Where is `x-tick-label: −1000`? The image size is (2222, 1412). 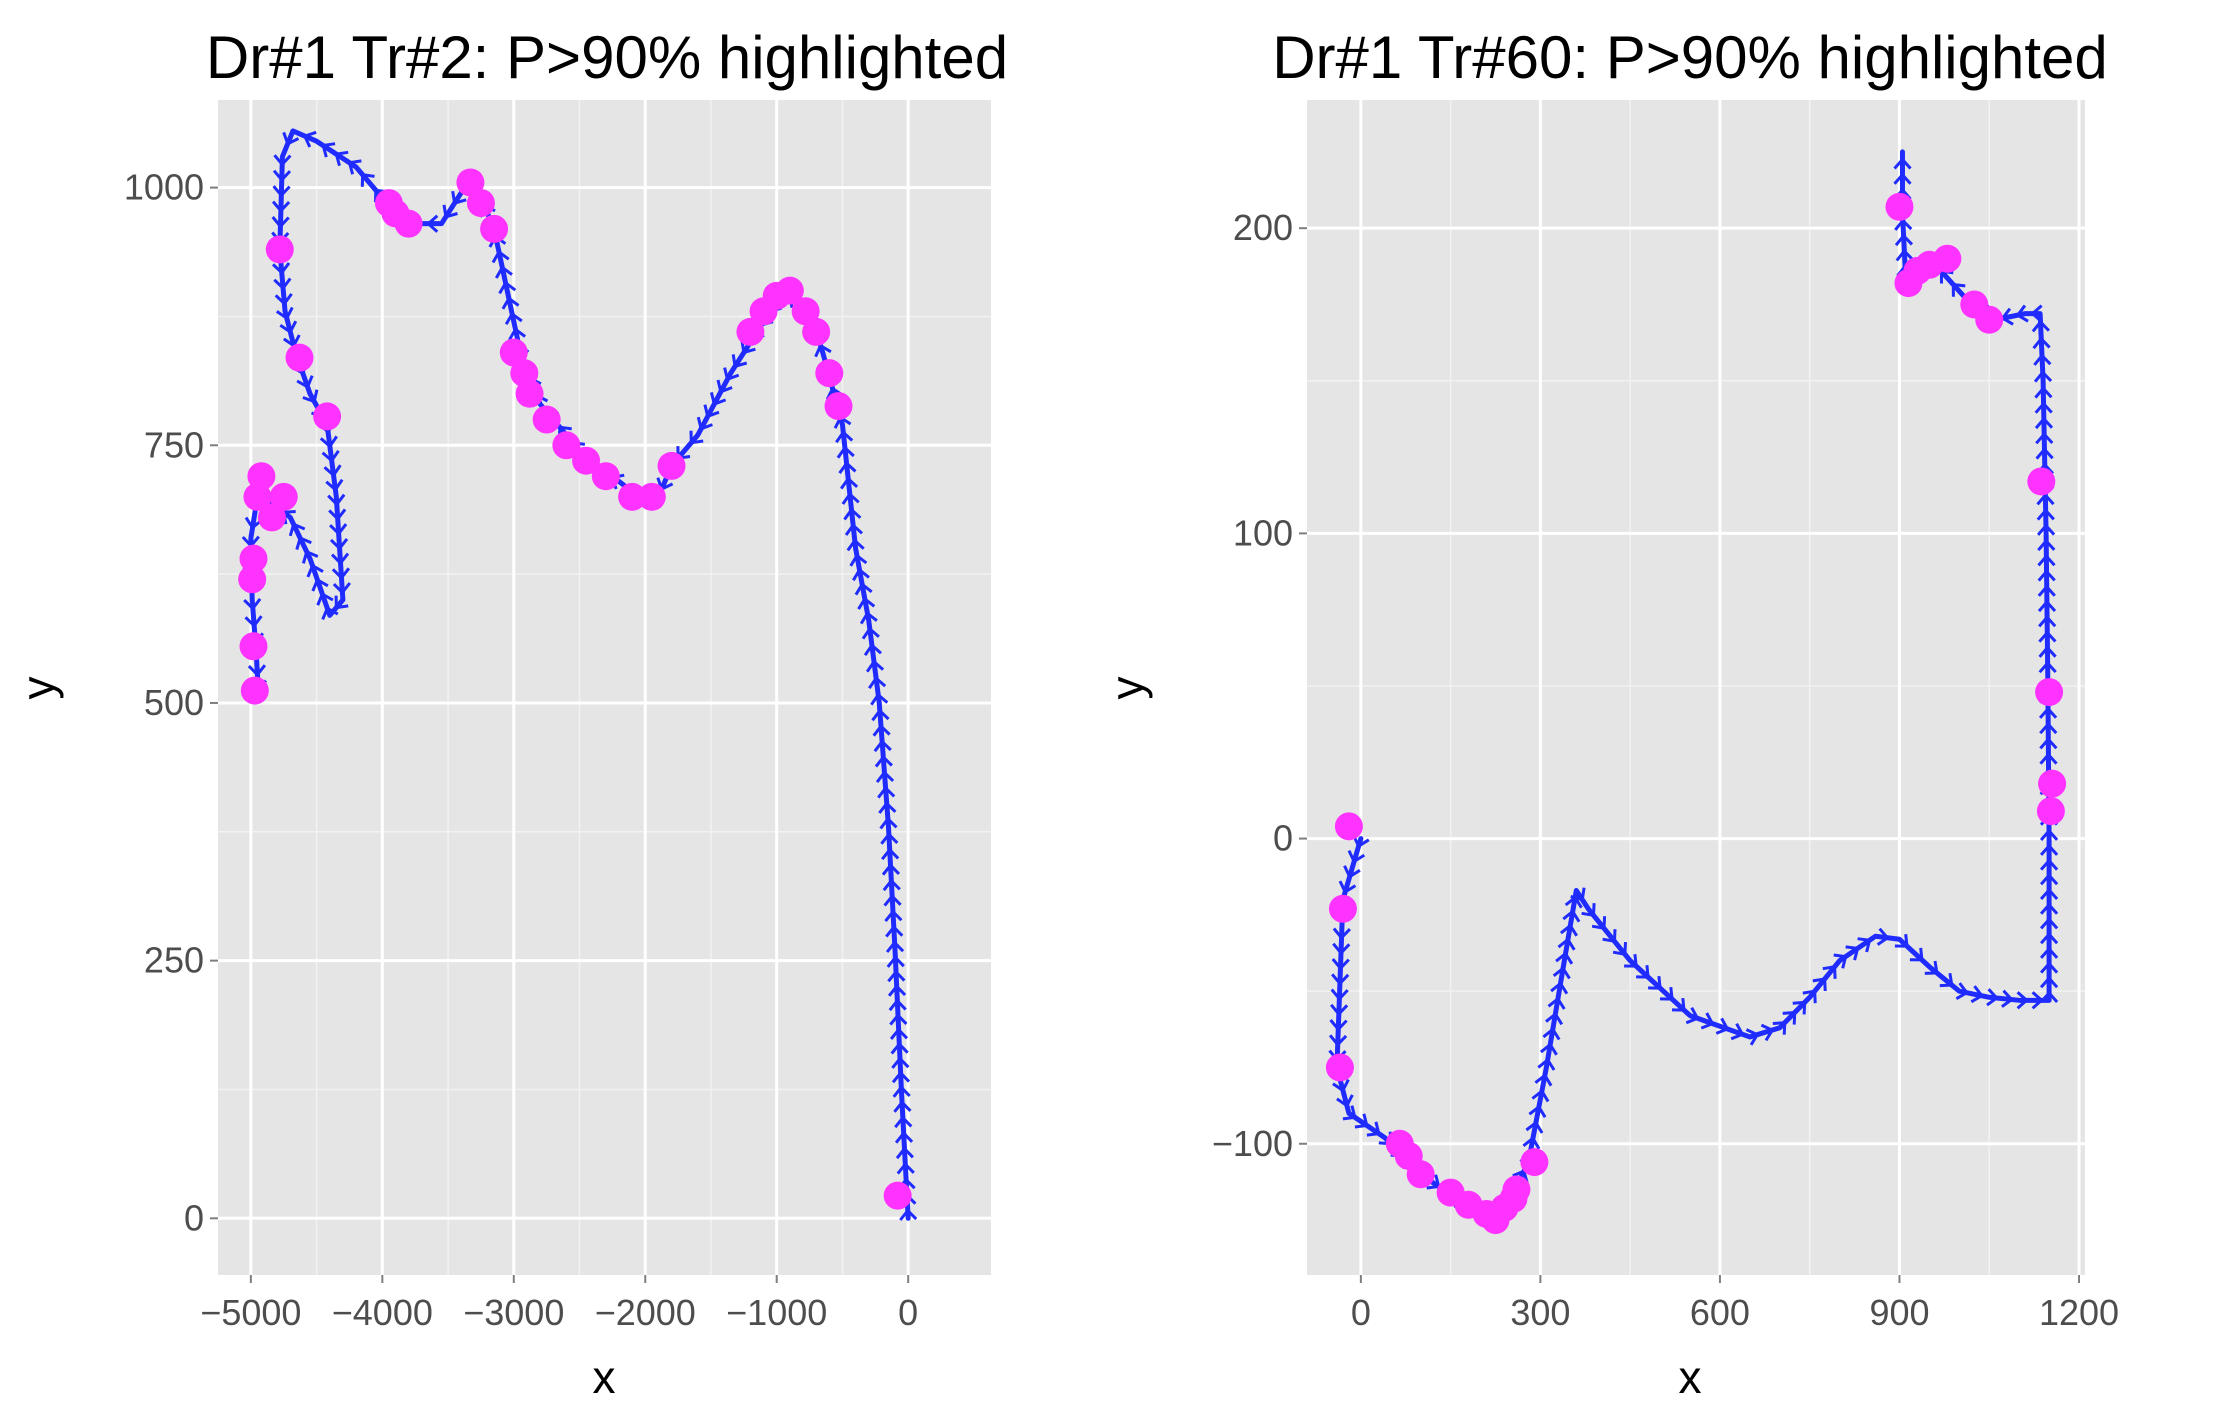
x-tick-label: −1000 is located at coordinates (776, 1312).